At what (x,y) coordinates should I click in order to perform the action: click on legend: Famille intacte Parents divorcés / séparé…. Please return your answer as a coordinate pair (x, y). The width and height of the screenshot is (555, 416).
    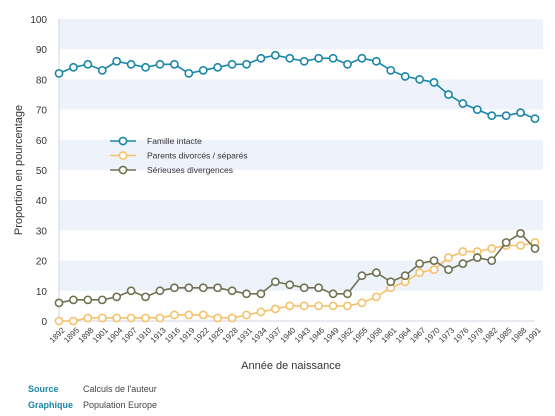
    Looking at the image, I should click on (179, 155).